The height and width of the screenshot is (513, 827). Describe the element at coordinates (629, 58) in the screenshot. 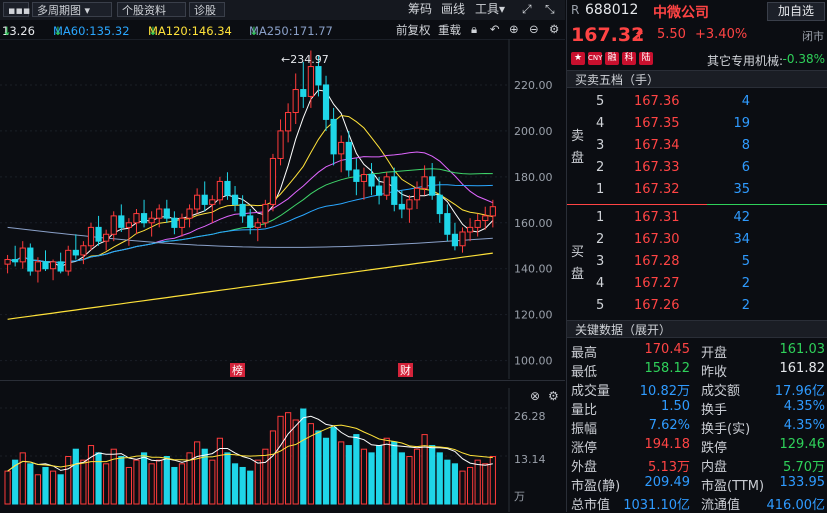

I see `tag-star-market: 科` at that location.